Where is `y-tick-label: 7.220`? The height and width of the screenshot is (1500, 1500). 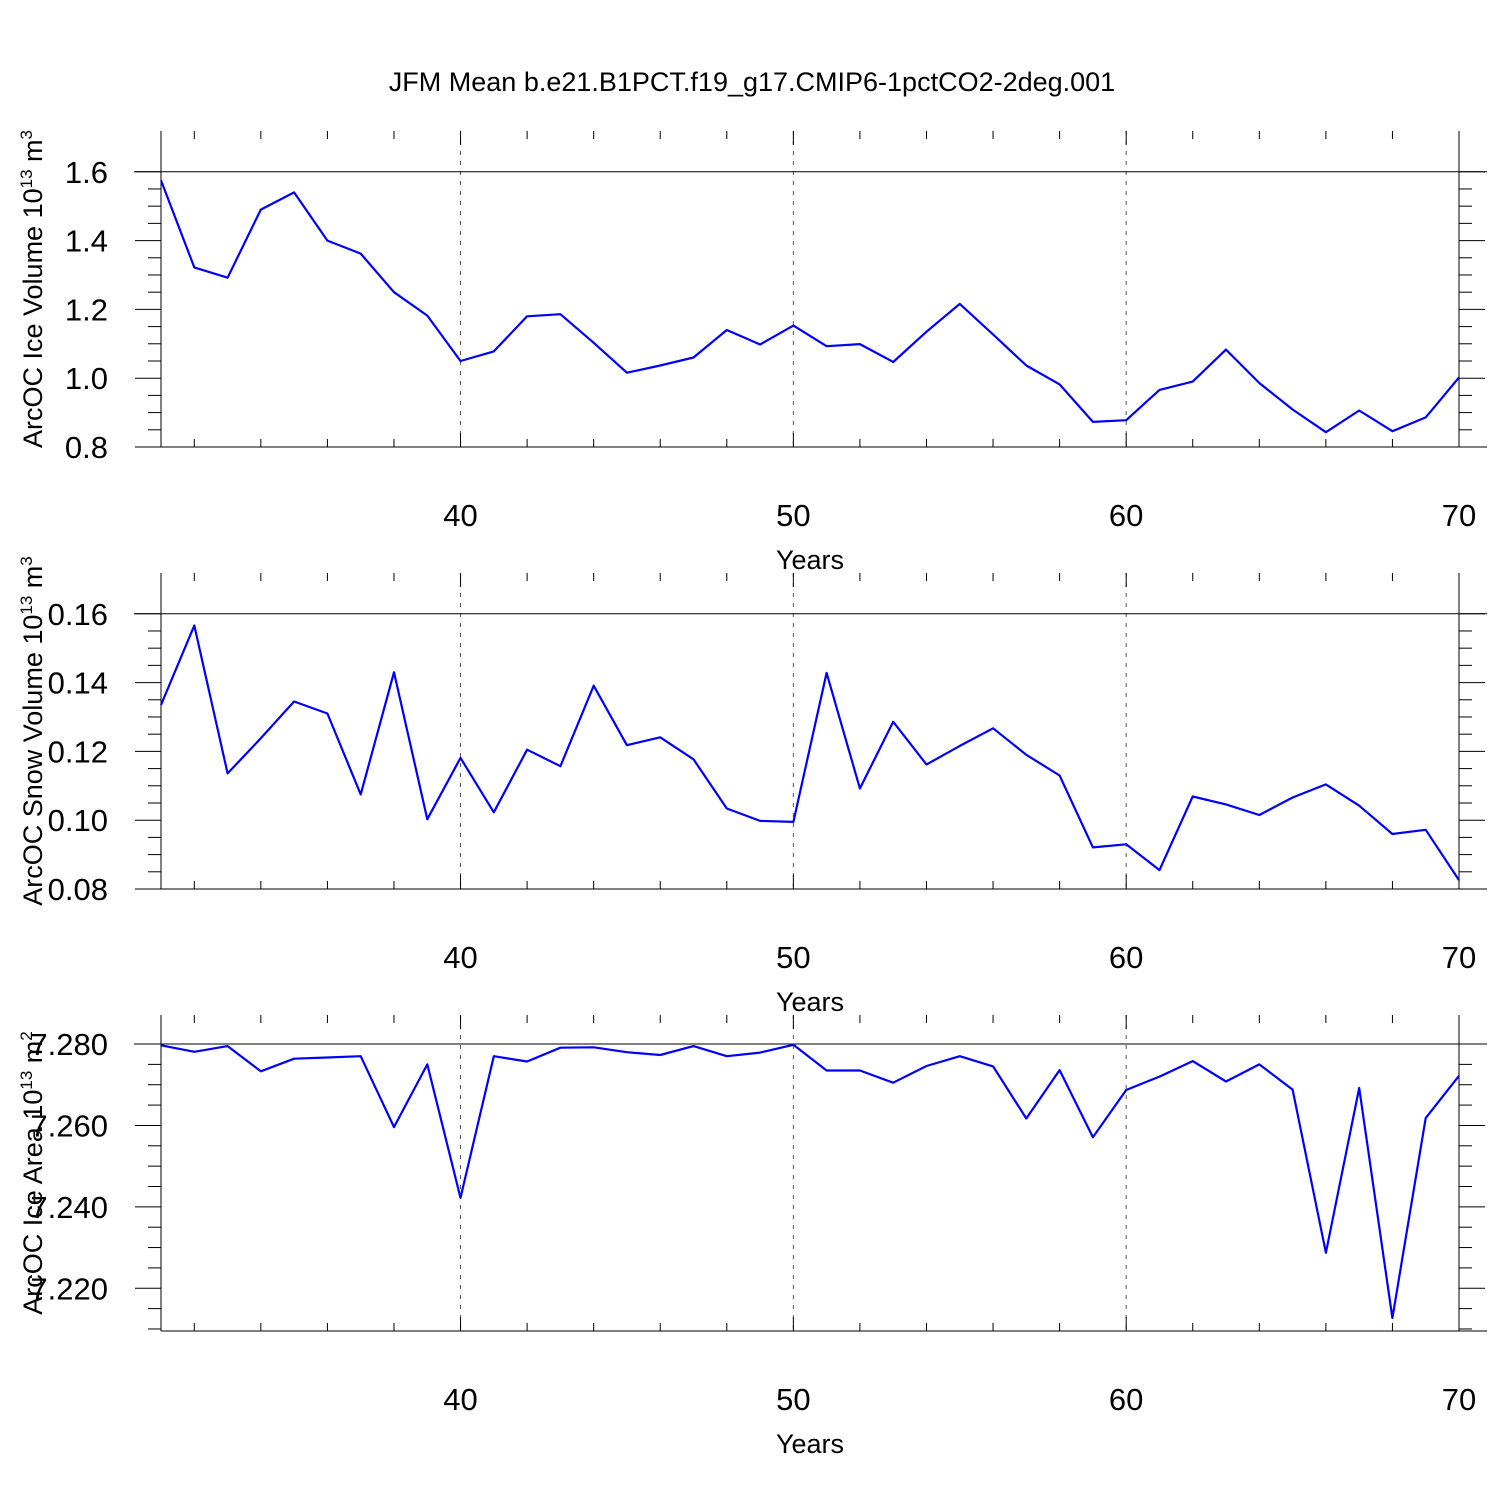
y-tick-label: 7.220 is located at coordinates (69, 1288).